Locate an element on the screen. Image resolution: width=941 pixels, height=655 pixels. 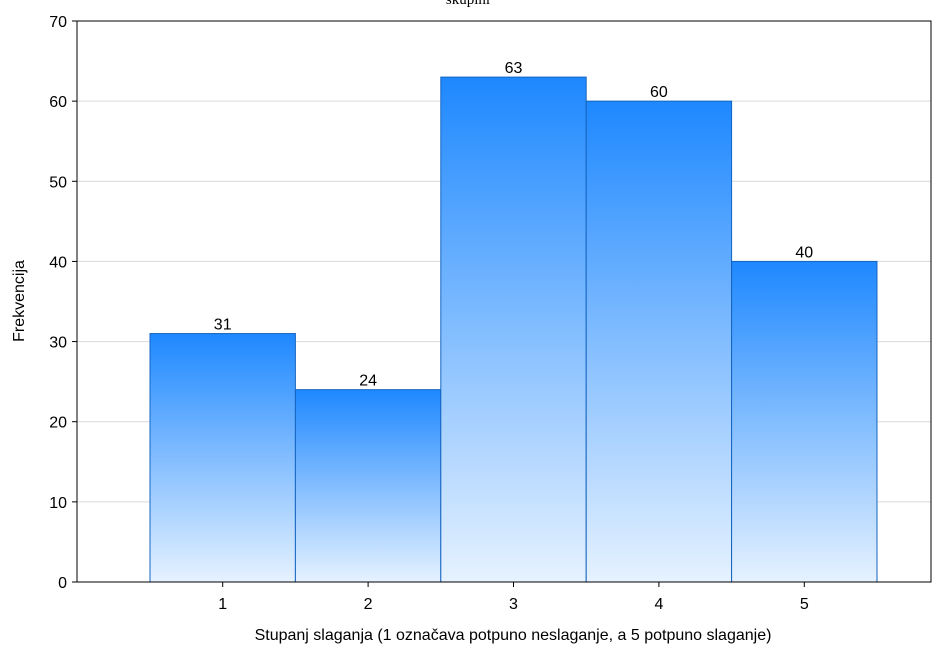
data-label-4: 60 is located at coordinates (659, 92).